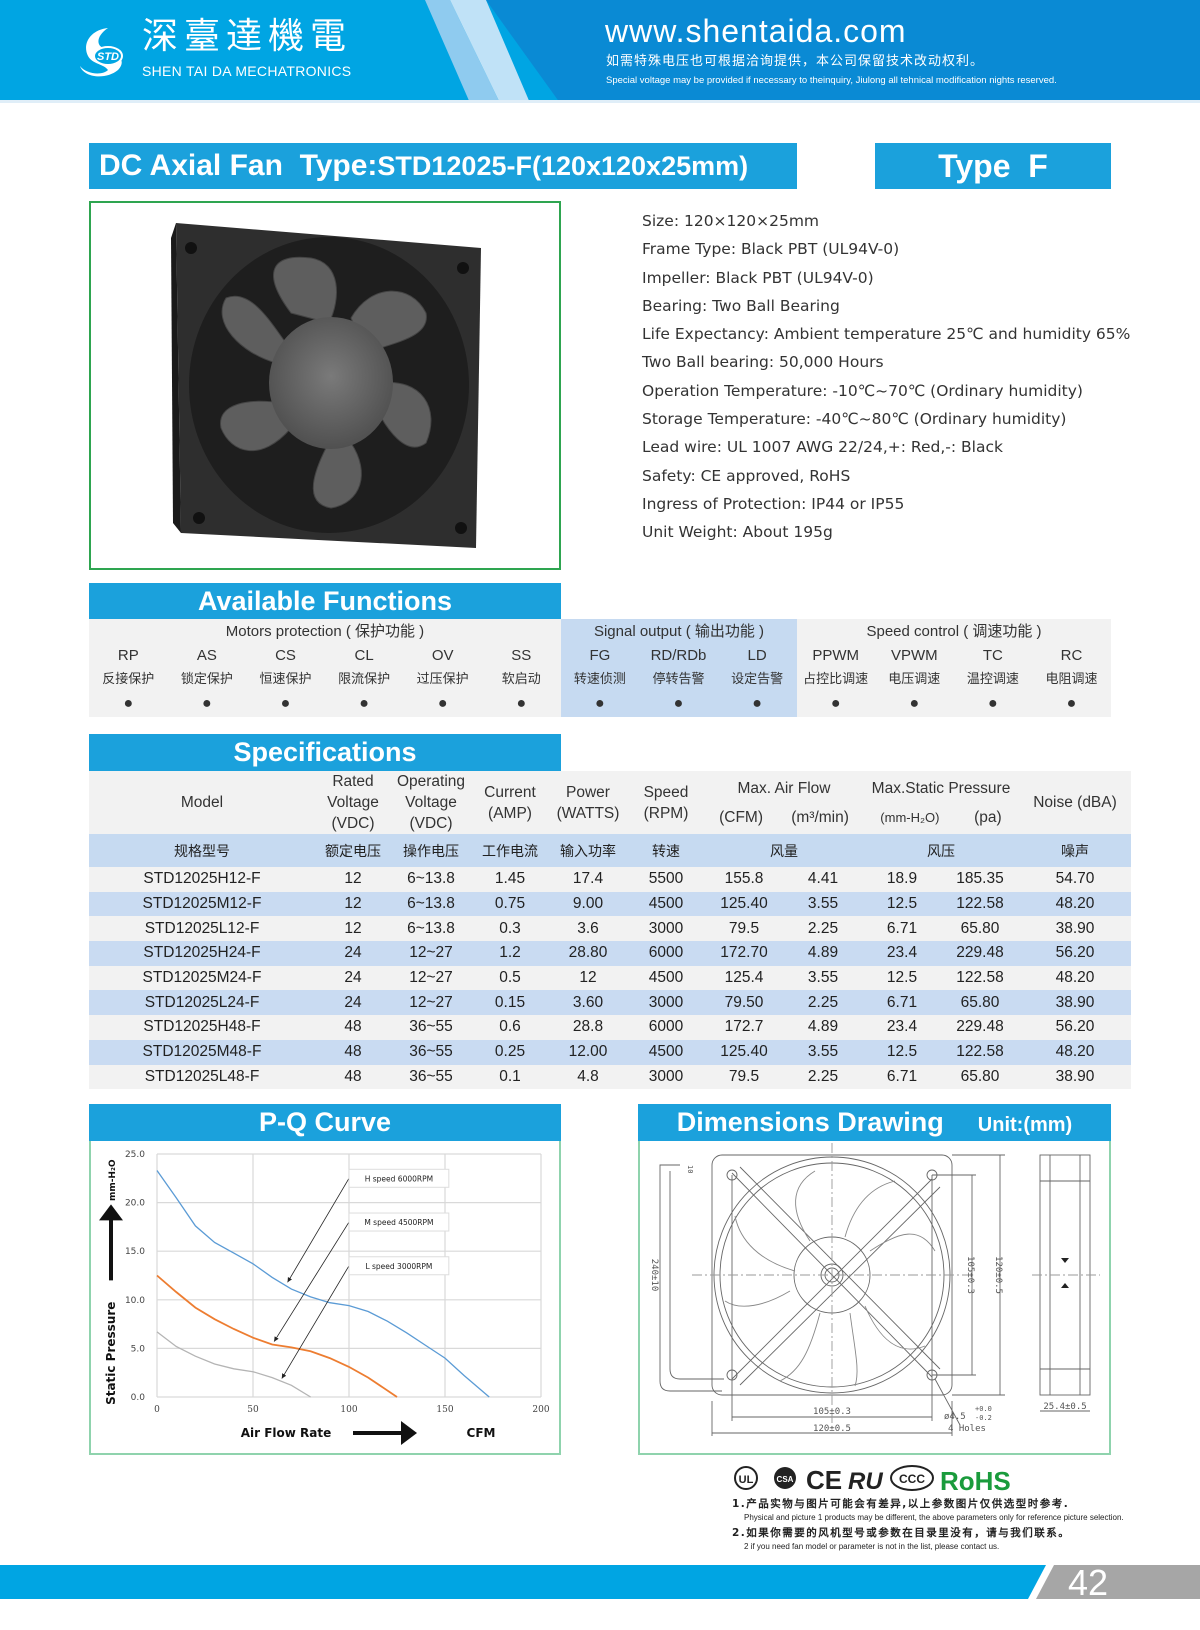  I want to click on y-tick-label: 15.0, so click(135, 1252).